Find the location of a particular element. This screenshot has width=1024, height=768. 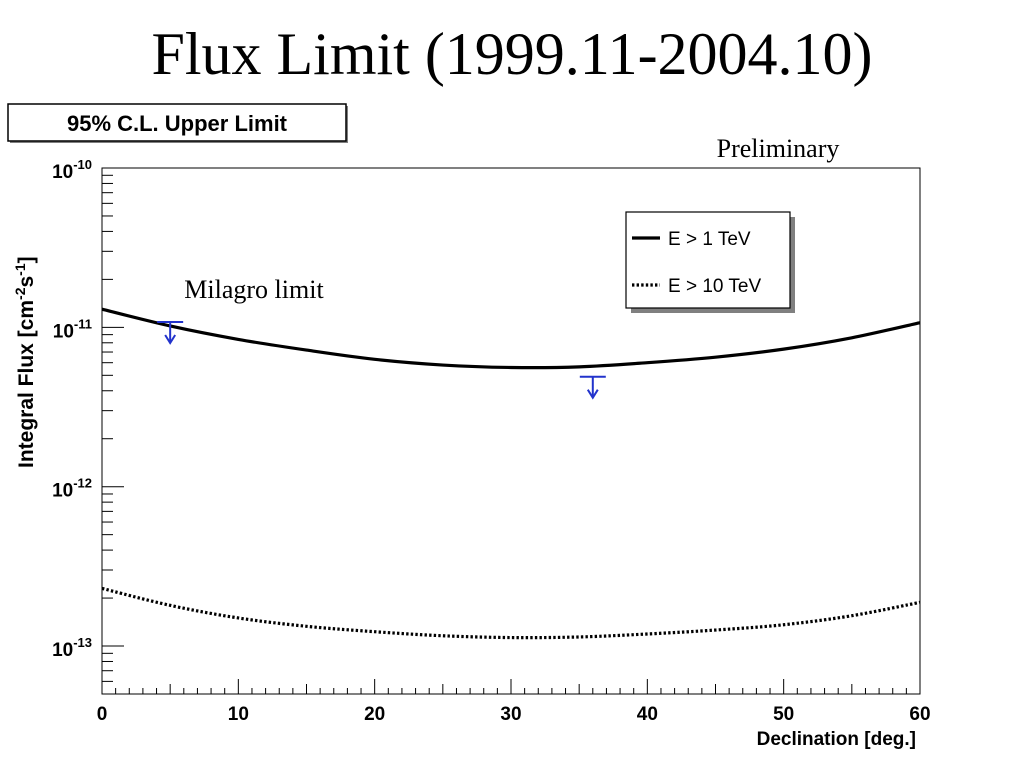

chart-title-frame is located at coordinates (177, 122).